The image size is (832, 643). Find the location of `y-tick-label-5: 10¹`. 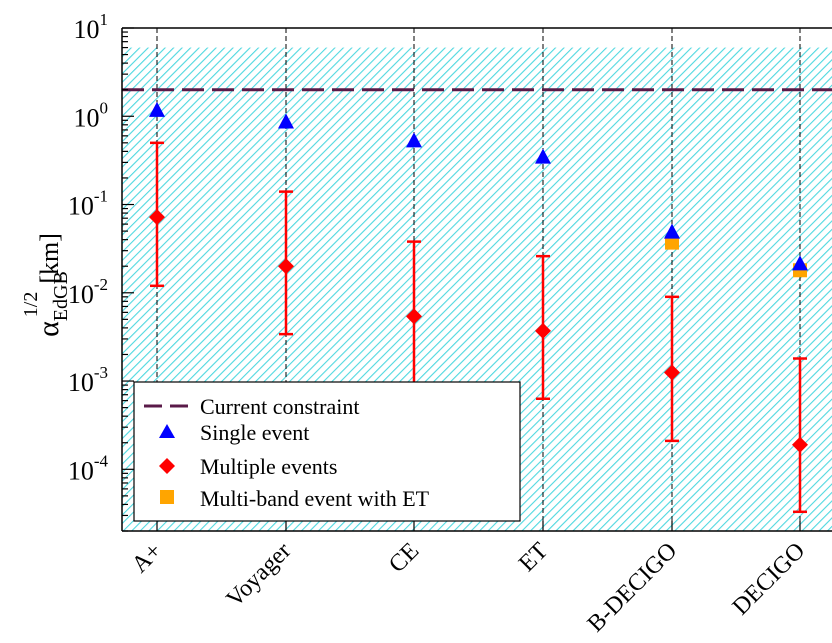

y-tick-label-5: 10¹ is located at coordinates (91, 27).